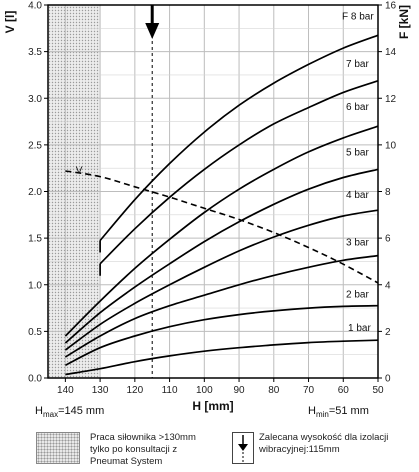  Describe the element at coordinates (338, 412) in the screenshot. I see `h-min-note: Hmin=51 mm` at that location.